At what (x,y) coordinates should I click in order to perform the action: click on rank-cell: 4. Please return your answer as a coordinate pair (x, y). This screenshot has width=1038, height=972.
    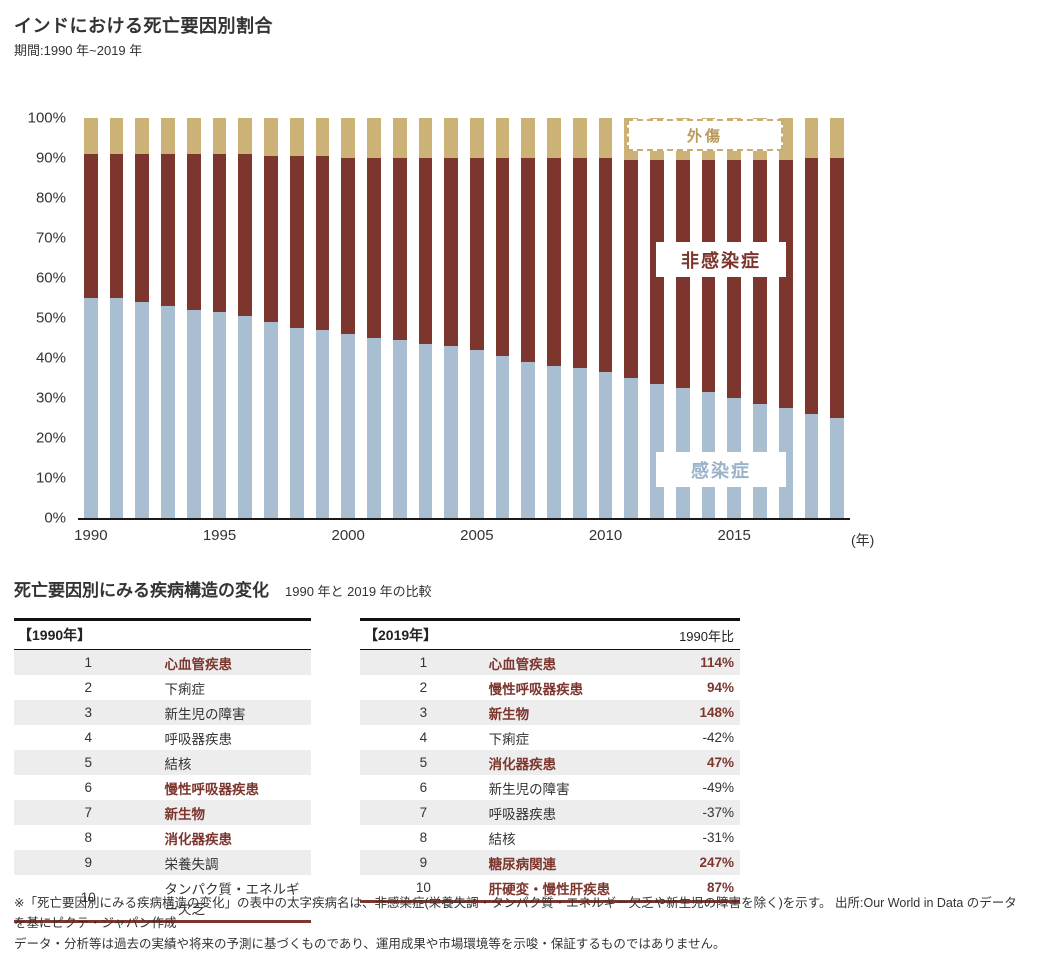
    Looking at the image, I should click on (88, 737).